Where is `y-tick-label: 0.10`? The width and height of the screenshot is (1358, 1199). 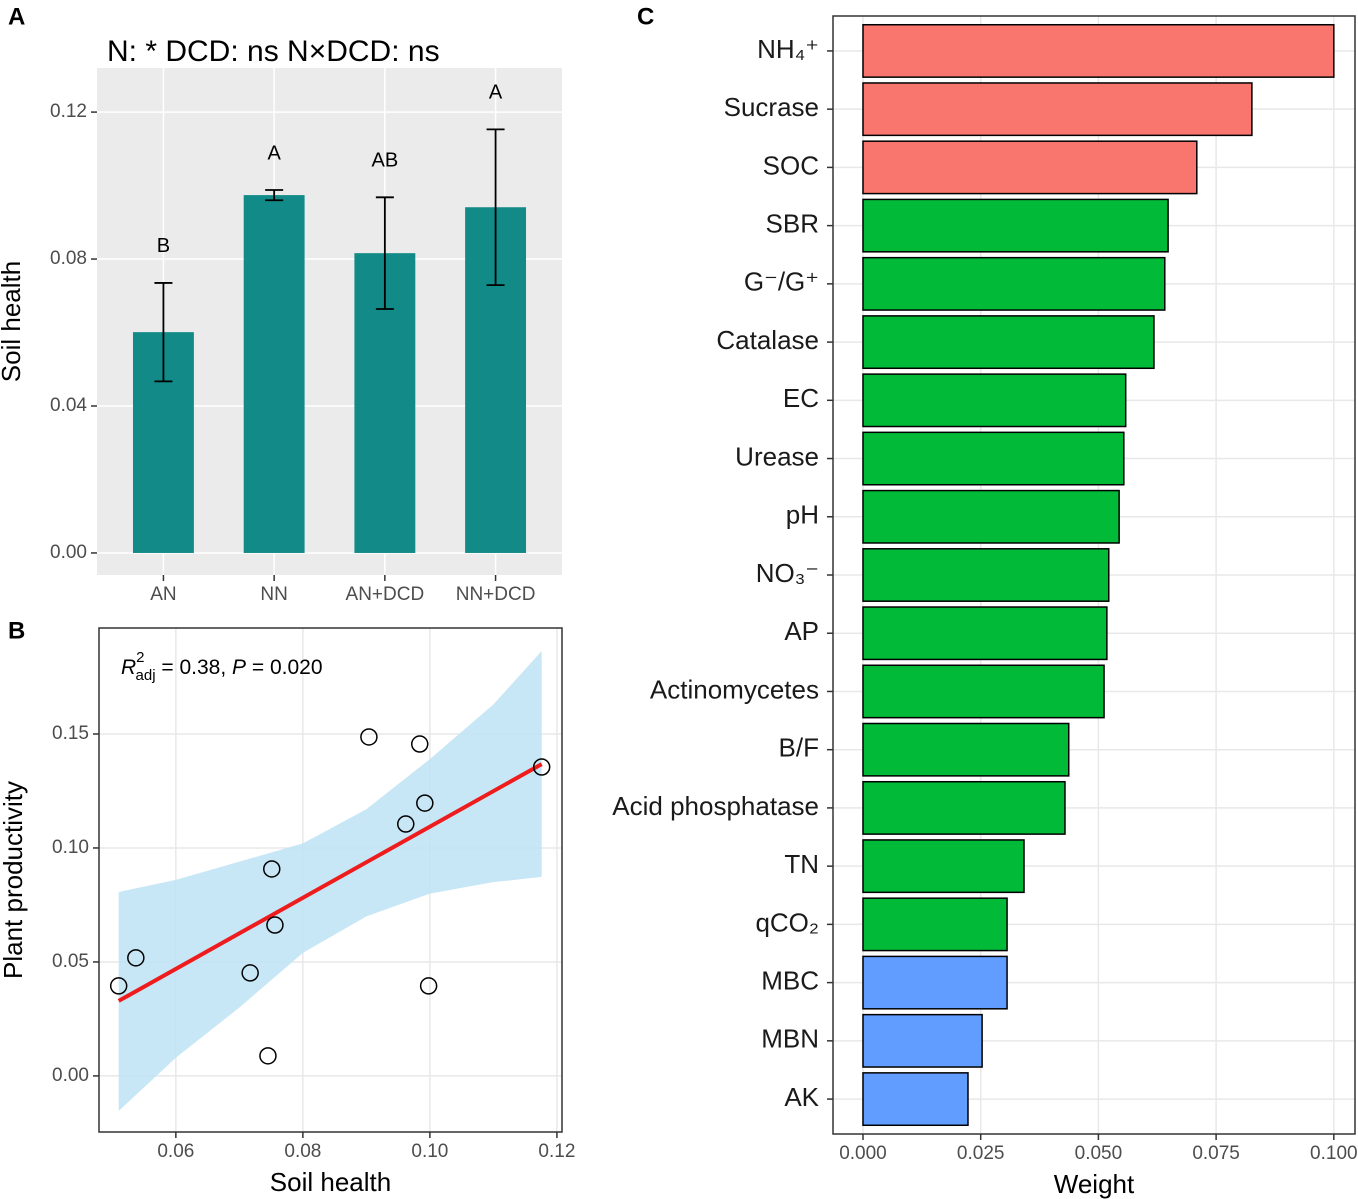 y-tick-label: 0.10 is located at coordinates (70, 847).